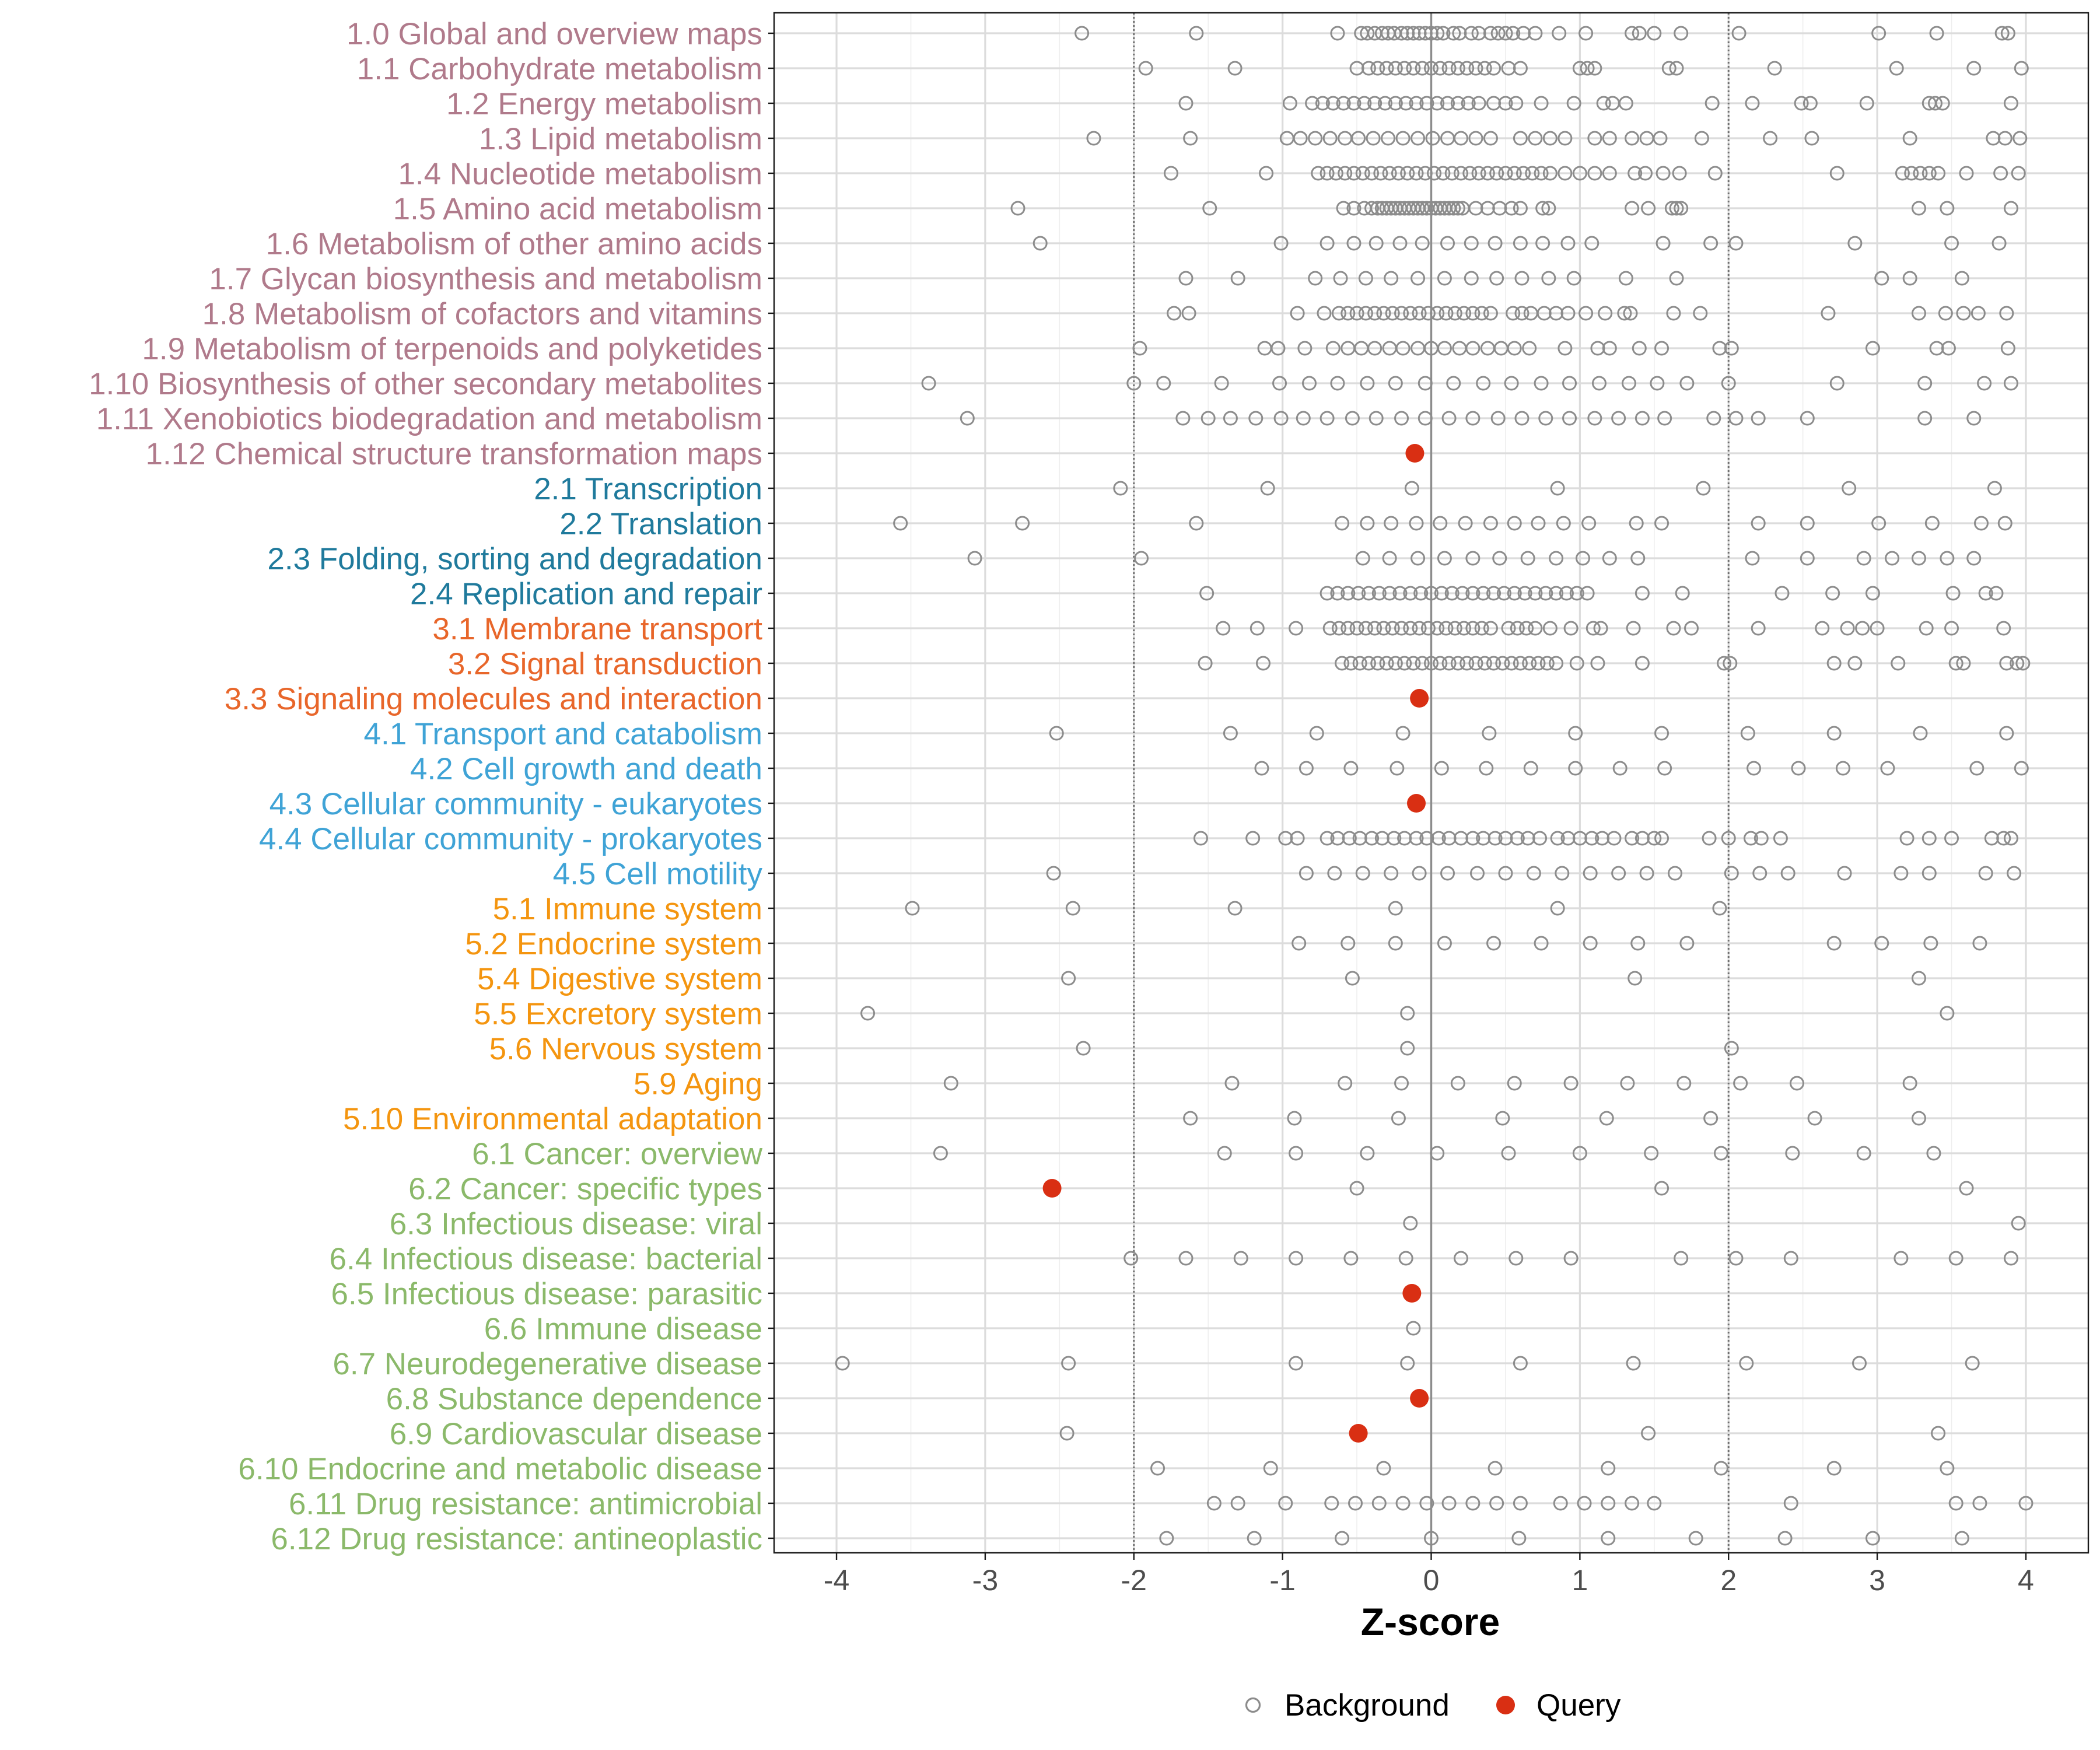 The height and width of the screenshot is (1750, 2100). What do you see at coordinates (554, 34) in the screenshot?
I see `y-tick-label: 1.0 Global and overview maps` at bounding box center [554, 34].